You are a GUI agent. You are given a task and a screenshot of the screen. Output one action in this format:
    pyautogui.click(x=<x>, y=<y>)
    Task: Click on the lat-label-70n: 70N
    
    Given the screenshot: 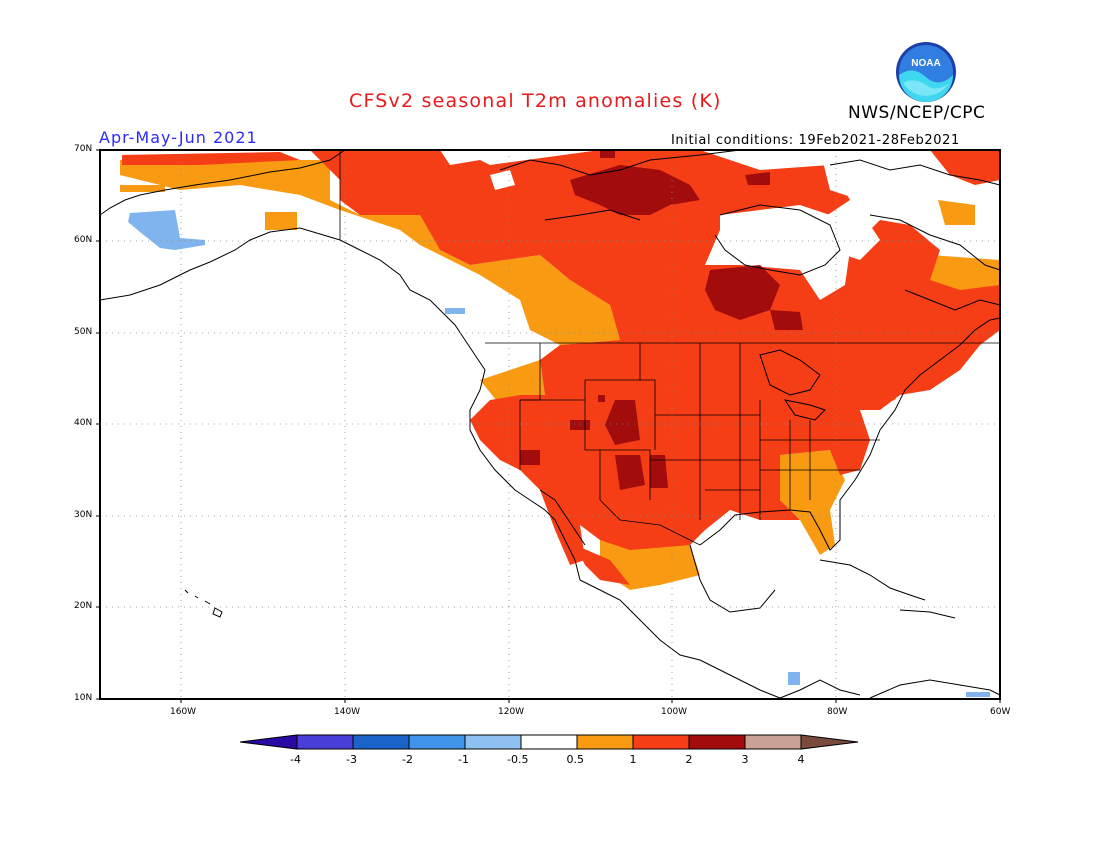 What is the action you would take?
    pyautogui.click(x=83, y=149)
    